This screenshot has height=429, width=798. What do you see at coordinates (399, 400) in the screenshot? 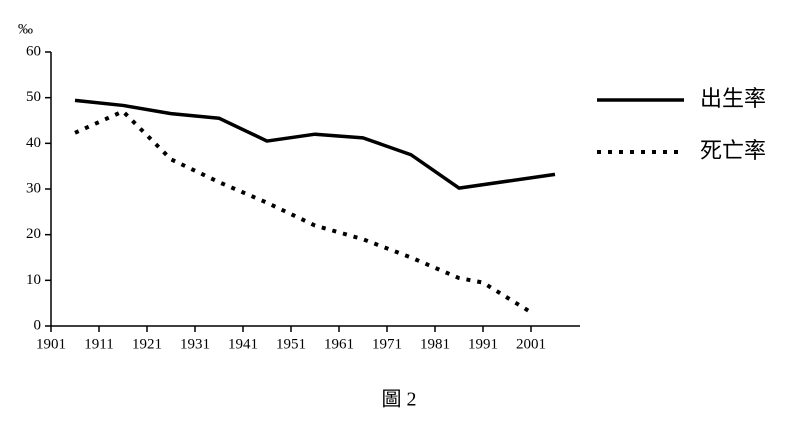
I see `caption: 圖 2` at bounding box center [399, 400].